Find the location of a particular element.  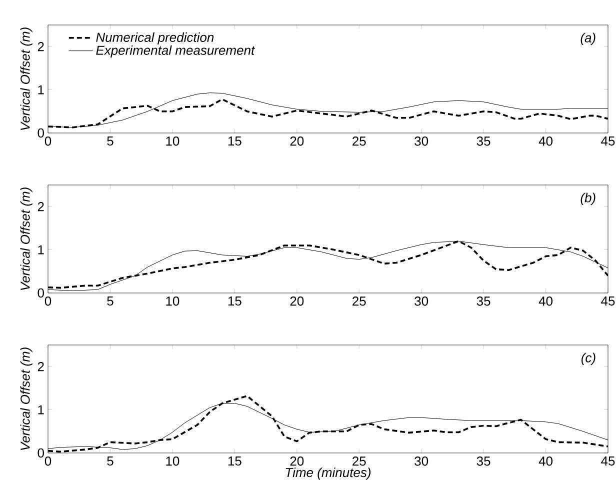

legend-label: Experimental measurement is located at coordinates (176, 51).